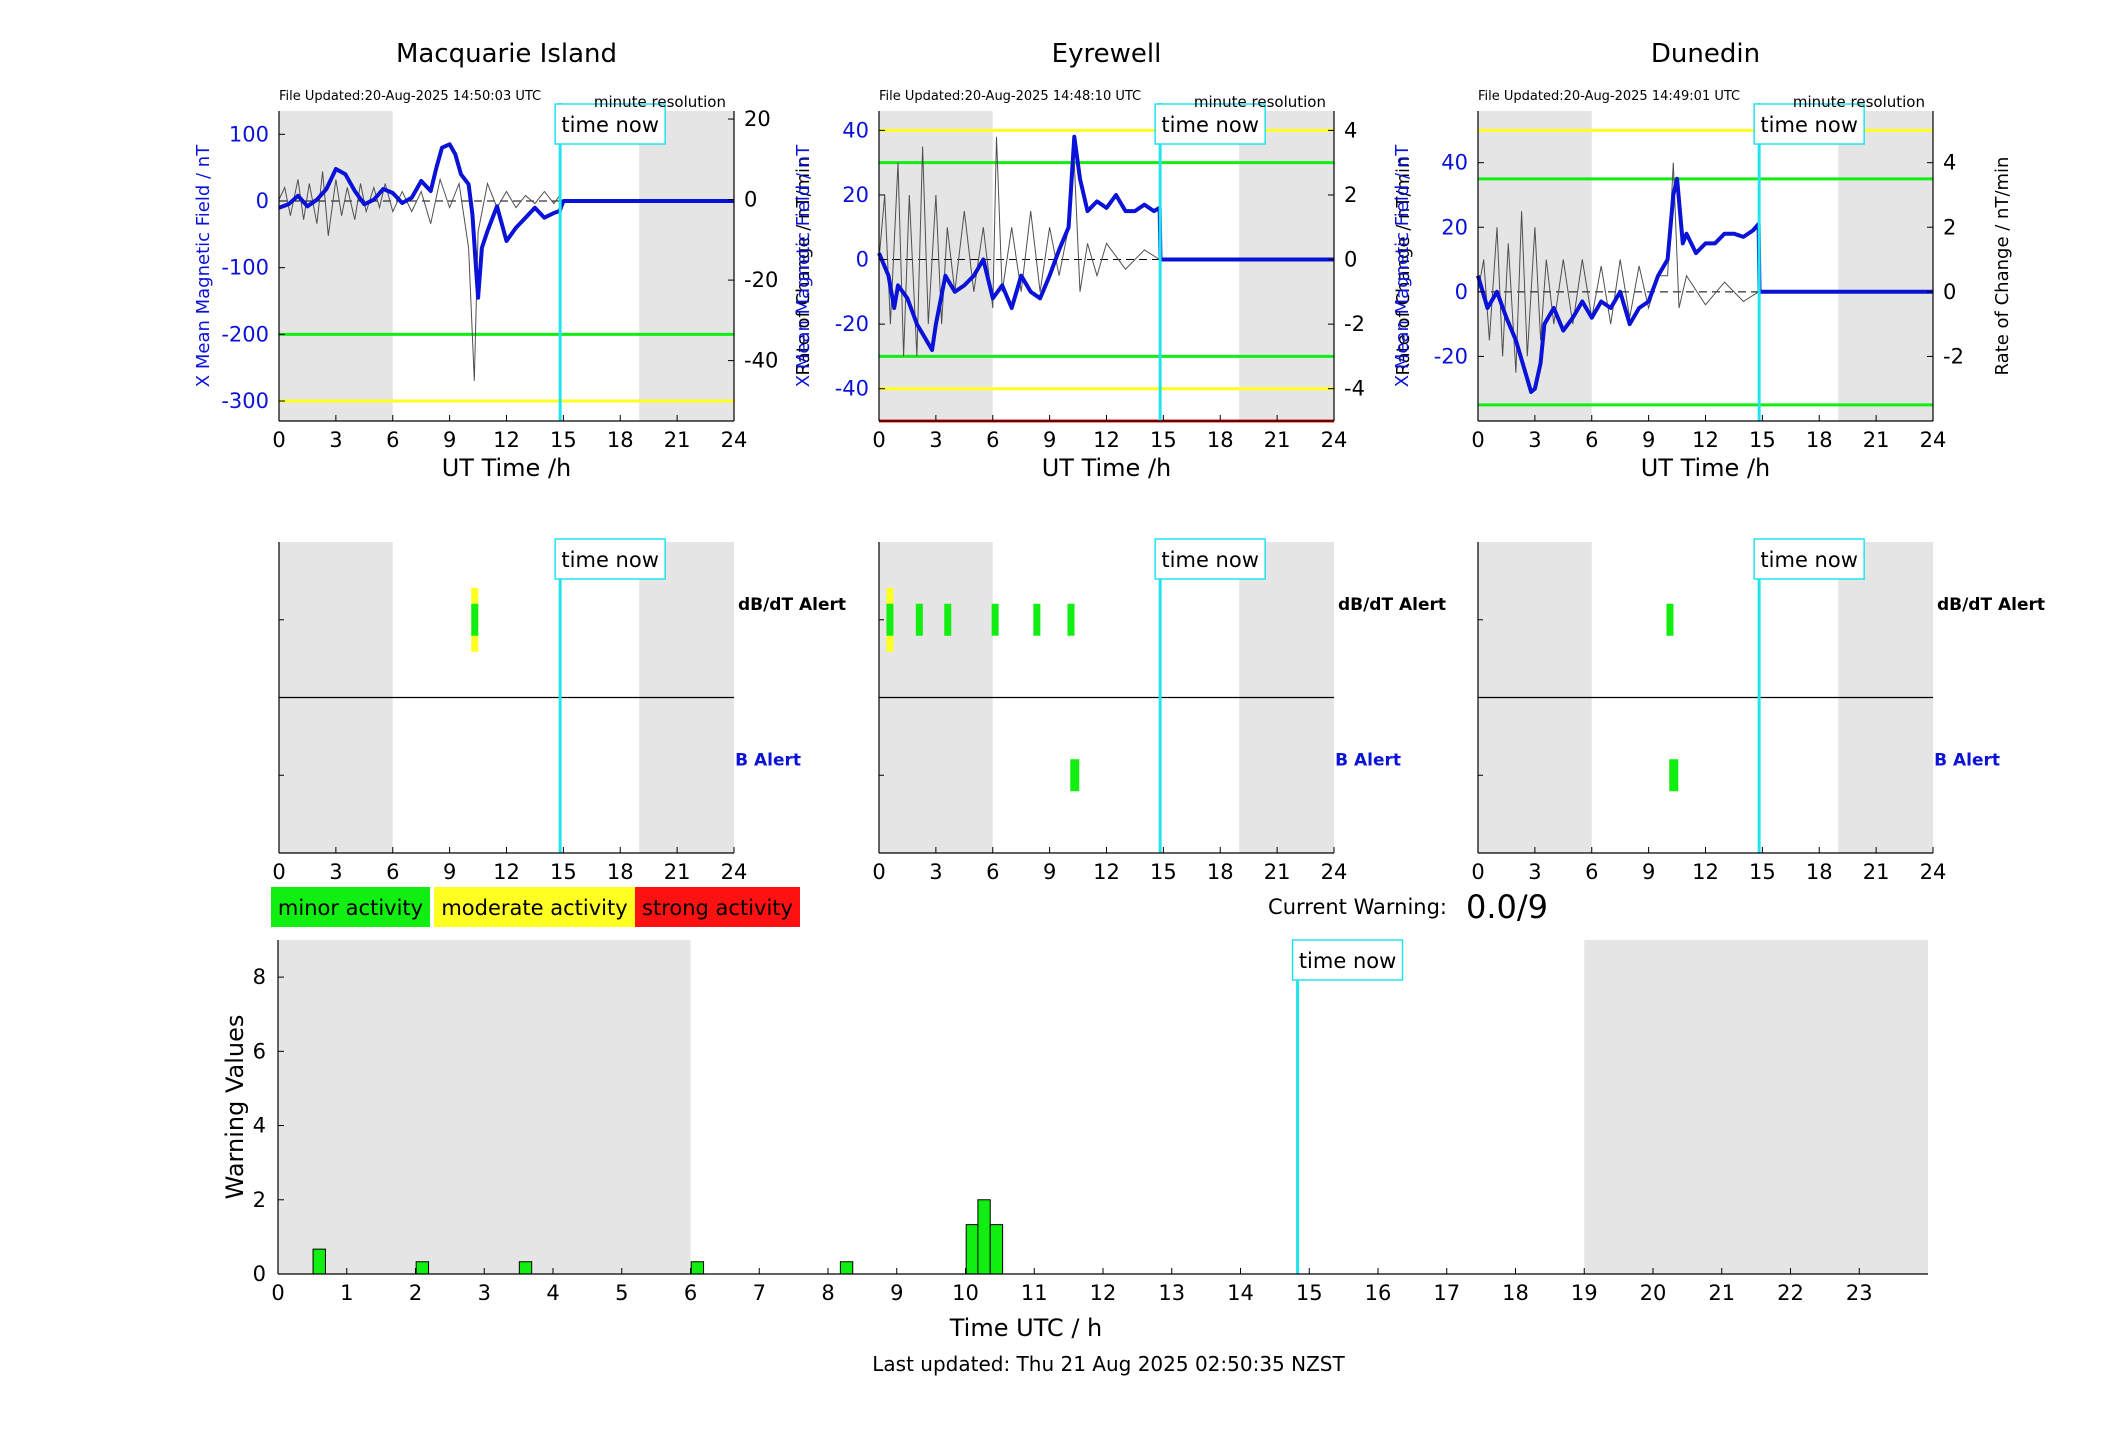  What do you see at coordinates (852, 389) in the screenshot?
I see `y-tick-label-left: -40` at bounding box center [852, 389].